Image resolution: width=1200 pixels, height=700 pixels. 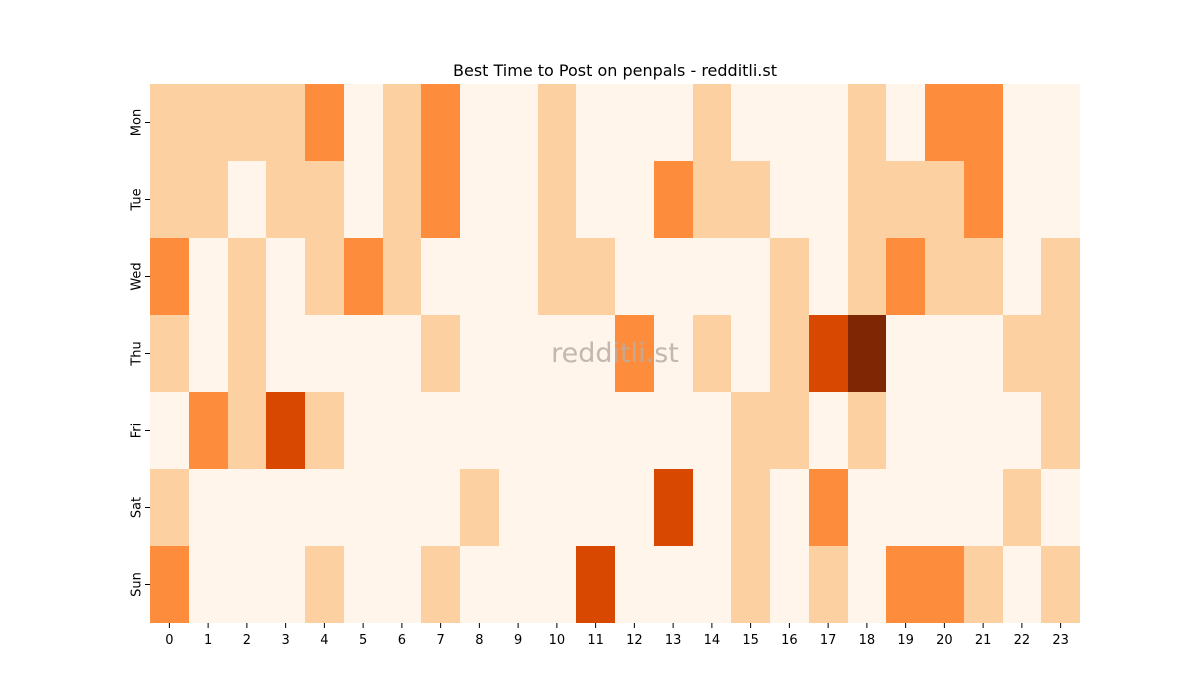 What do you see at coordinates (137, 276) in the screenshot?
I see `y-tick-label: Wed` at bounding box center [137, 276].